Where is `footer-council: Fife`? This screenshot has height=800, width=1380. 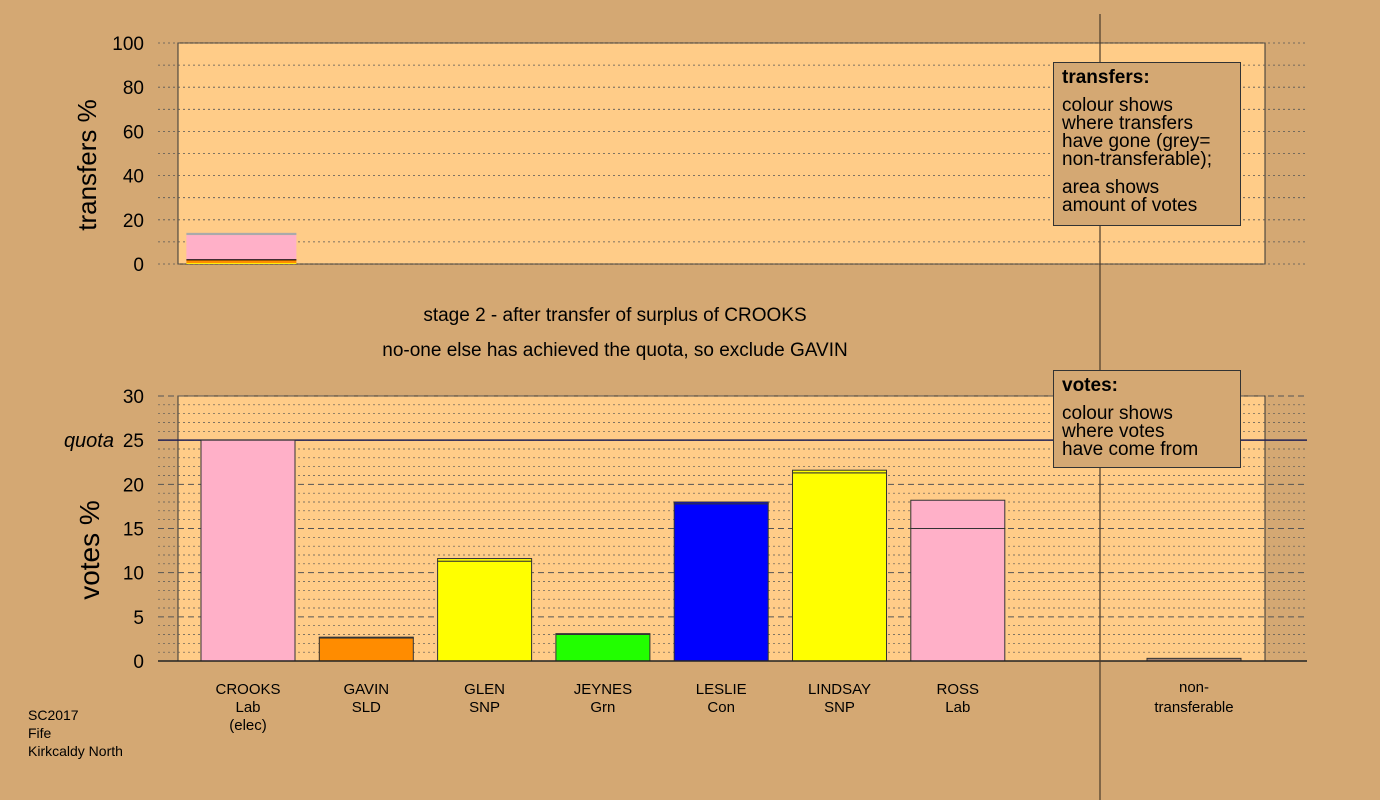
footer-council: Fife is located at coordinates (40, 733).